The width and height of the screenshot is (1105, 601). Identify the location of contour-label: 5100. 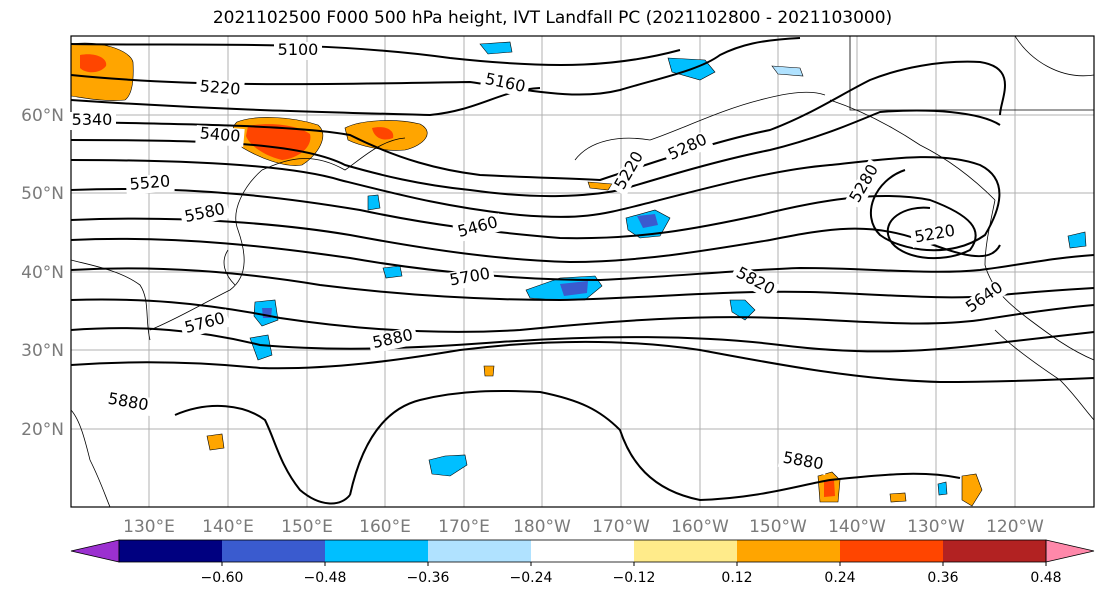
(298, 49).